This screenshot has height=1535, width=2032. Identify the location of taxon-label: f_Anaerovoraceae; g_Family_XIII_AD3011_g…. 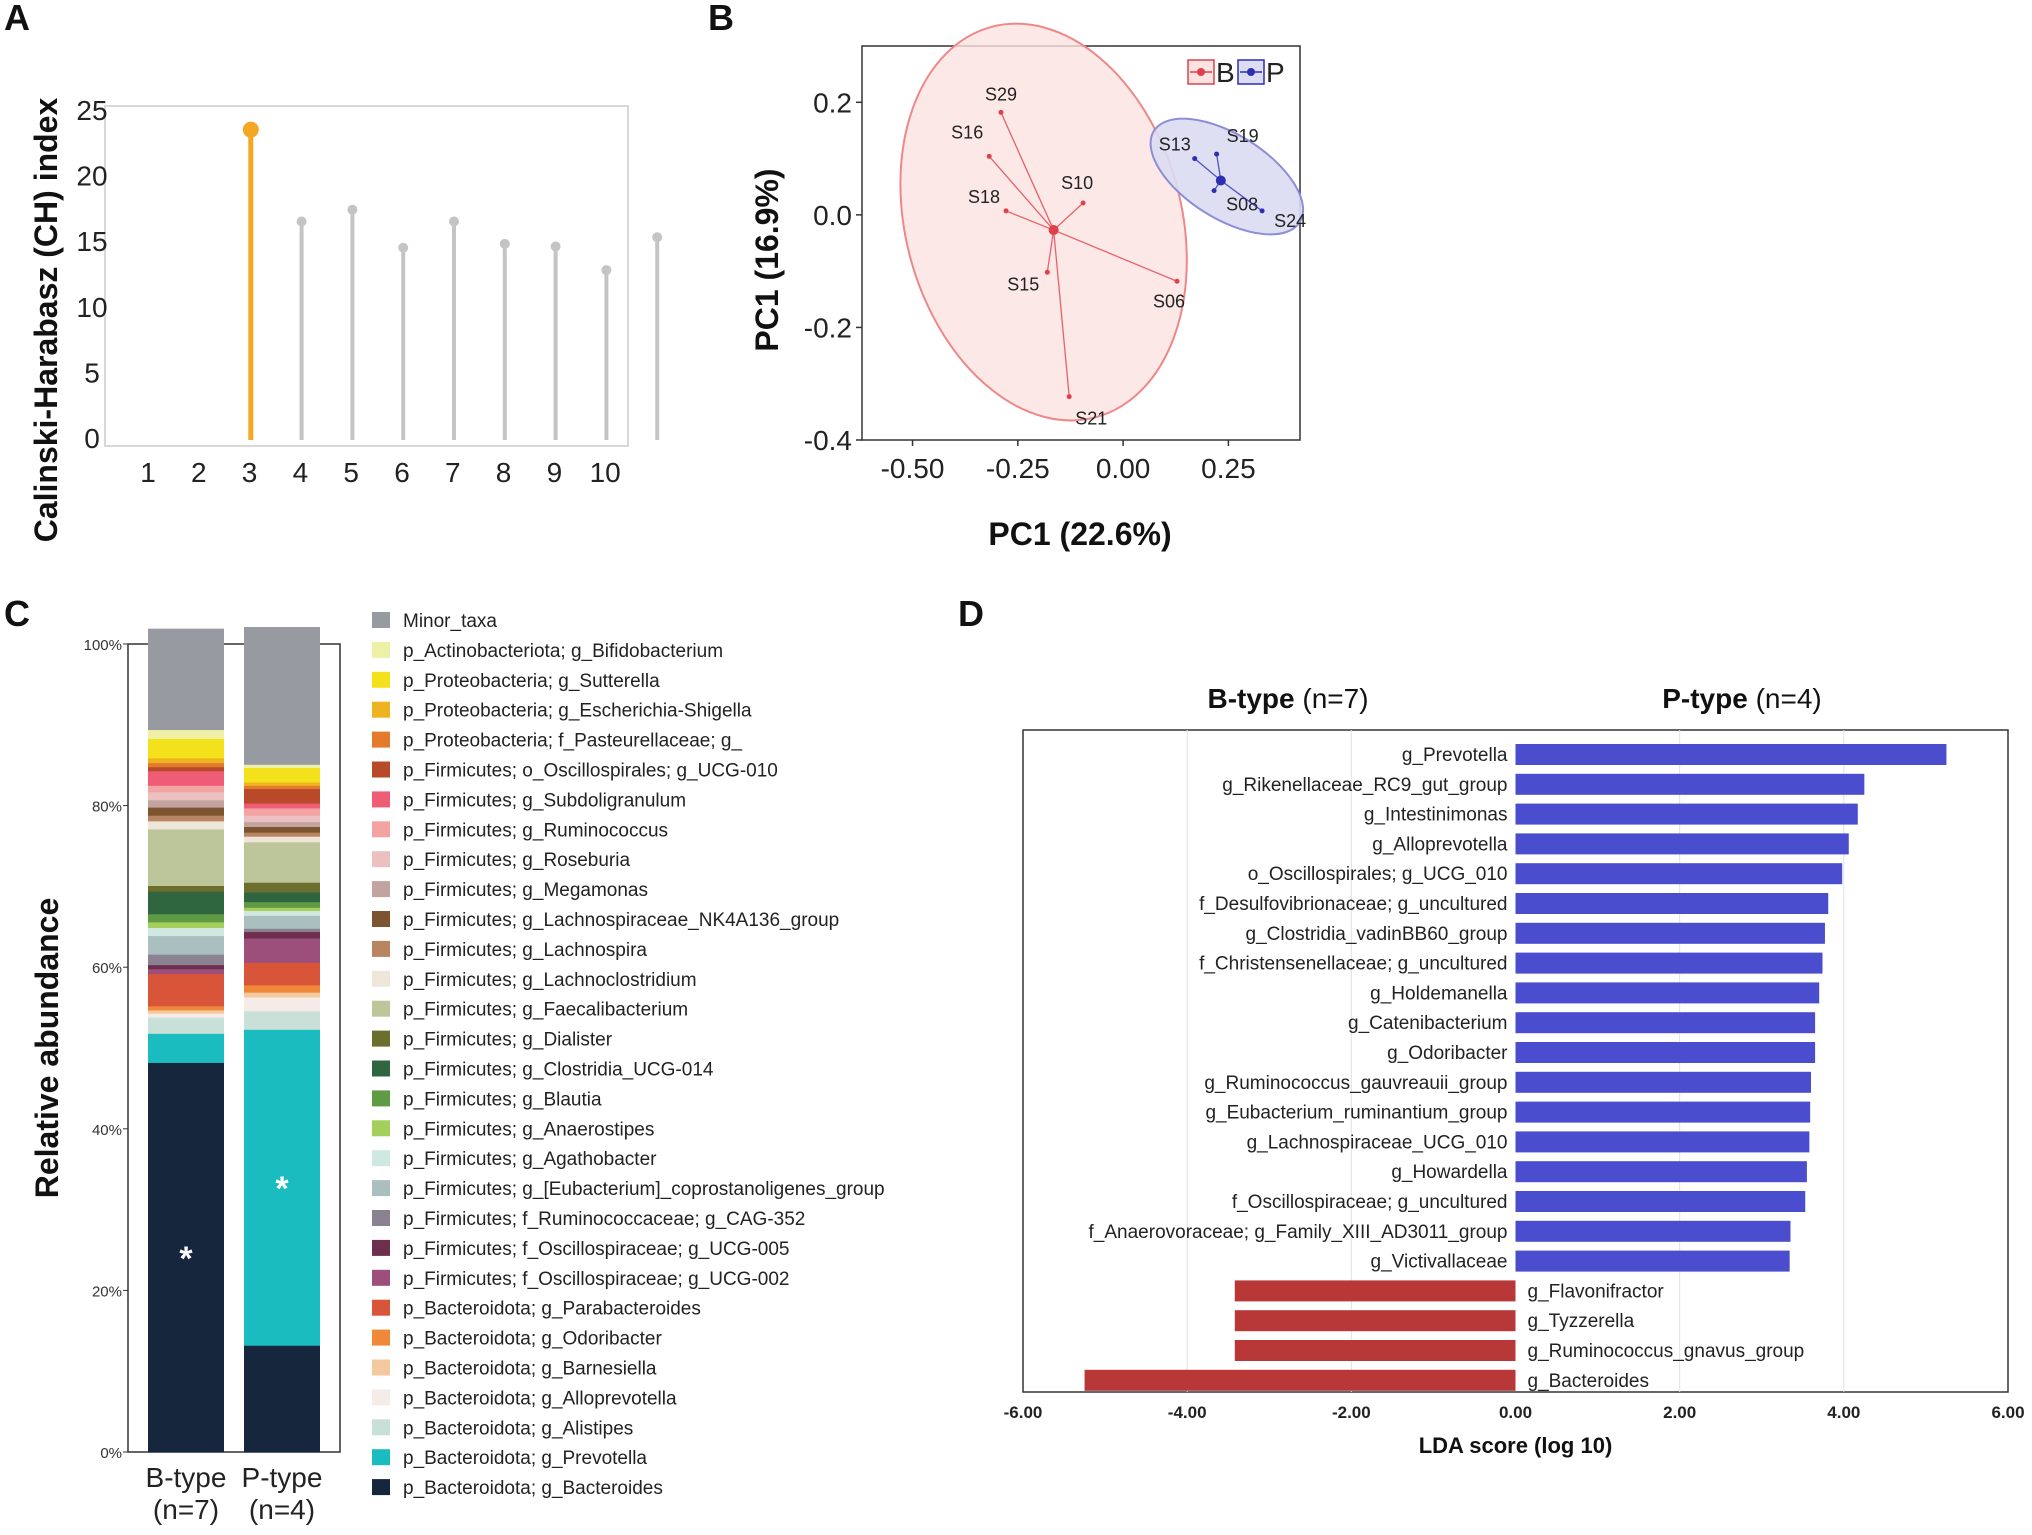
(1298, 1232).